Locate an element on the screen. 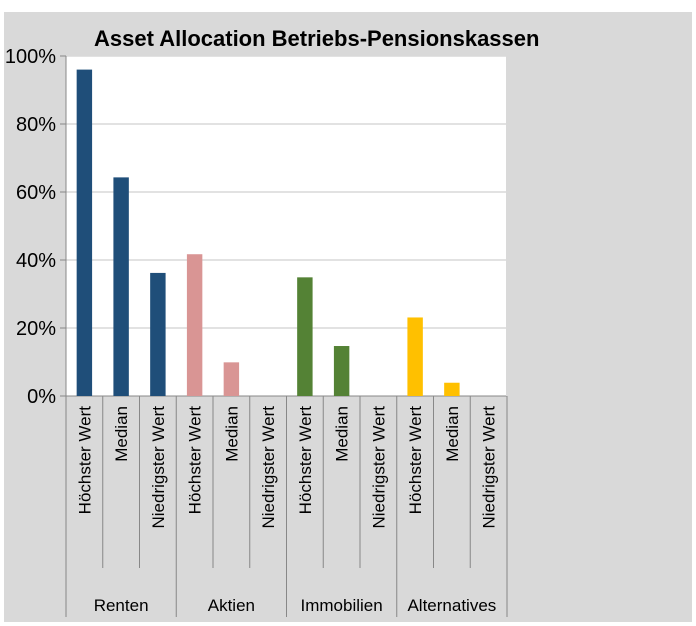 The height and width of the screenshot is (626, 696). x-group-label: Immobilien is located at coordinates (342, 605).